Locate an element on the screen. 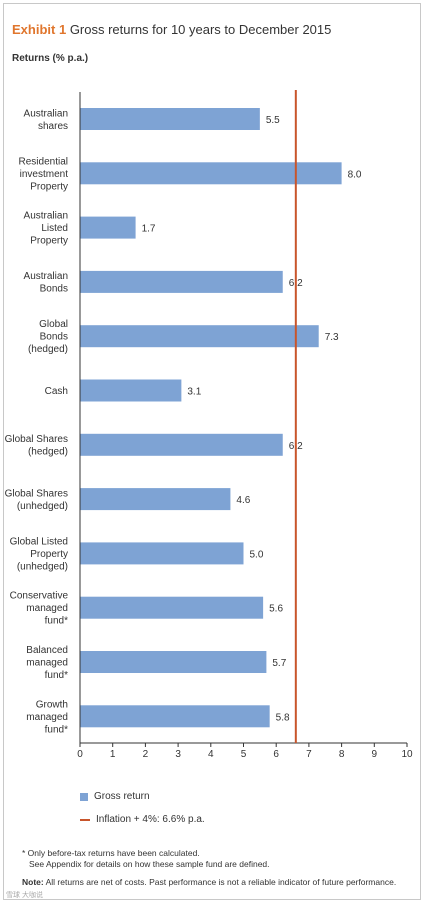 Image resolution: width=428 pixels, height=904 pixels. bar-residential-investment-property is located at coordinates (211, 173).